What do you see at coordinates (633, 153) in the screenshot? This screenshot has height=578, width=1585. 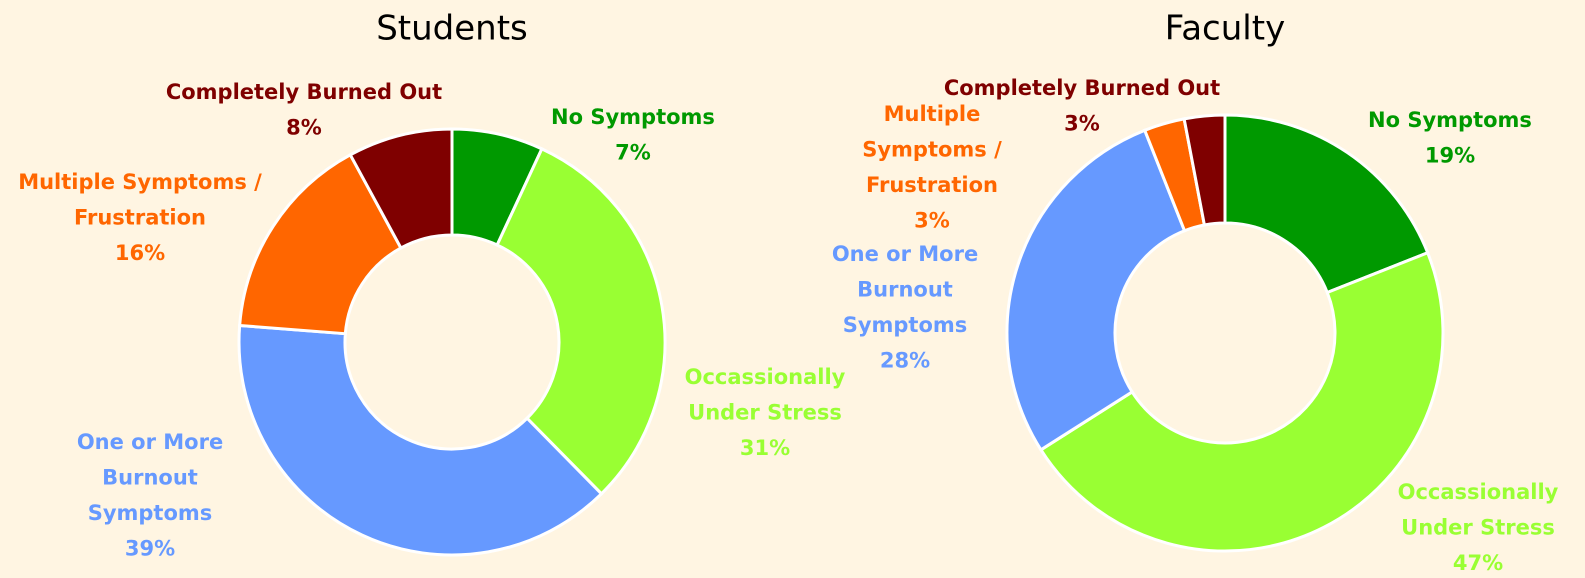 I see `slice-value-label: 7%` at bounding box center [633, 153].